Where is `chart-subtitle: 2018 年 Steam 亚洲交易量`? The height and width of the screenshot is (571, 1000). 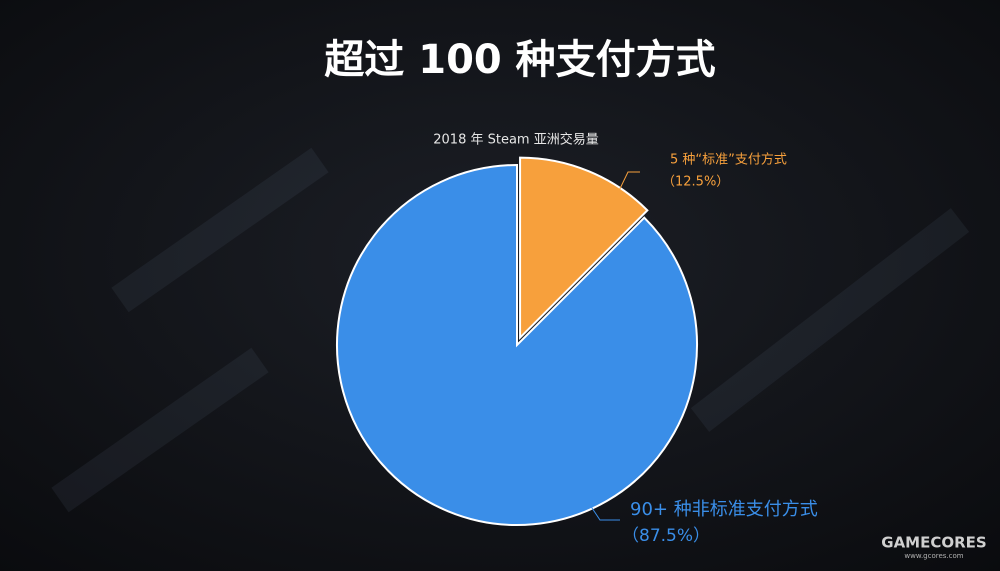 chart-subtitle: 2018 年 Steam 亚洲交易量 is located at coordinates (515, 140).